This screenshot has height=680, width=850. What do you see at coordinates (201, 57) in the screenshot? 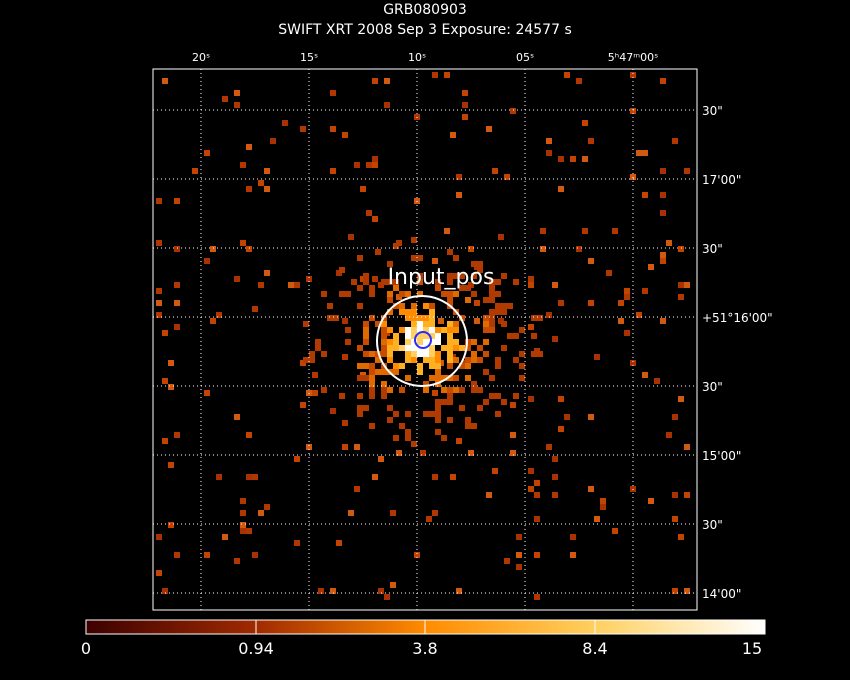
I see `ra-tick-label: 20ˢ` at bounding box center [201, 57].